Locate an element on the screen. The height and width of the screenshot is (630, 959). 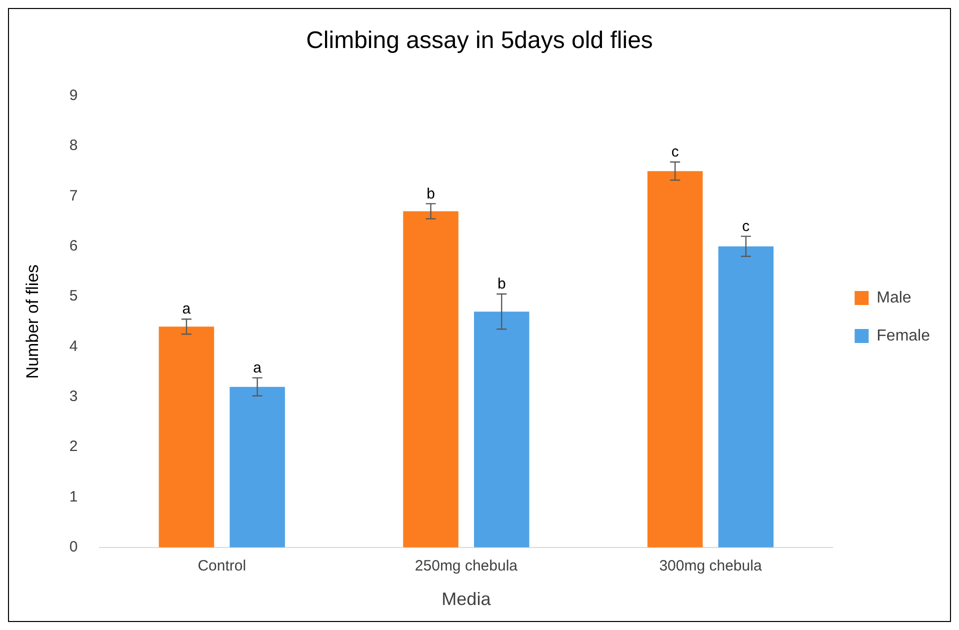
x-tick-label: 250mg chebula is located at coordinates (466, 566).